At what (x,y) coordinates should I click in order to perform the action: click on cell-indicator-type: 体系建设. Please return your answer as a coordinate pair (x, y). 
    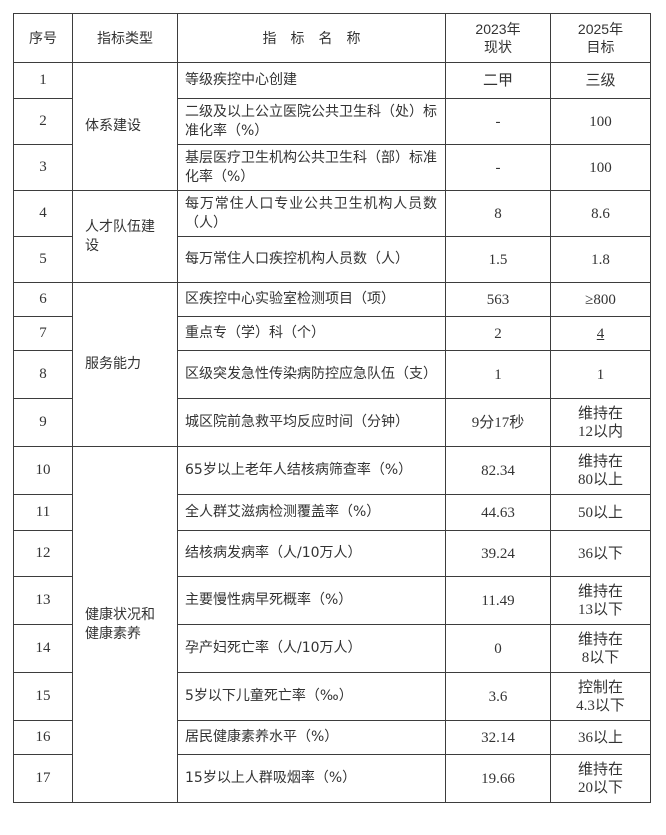
    Looking at the image, I should click on (125, 126).